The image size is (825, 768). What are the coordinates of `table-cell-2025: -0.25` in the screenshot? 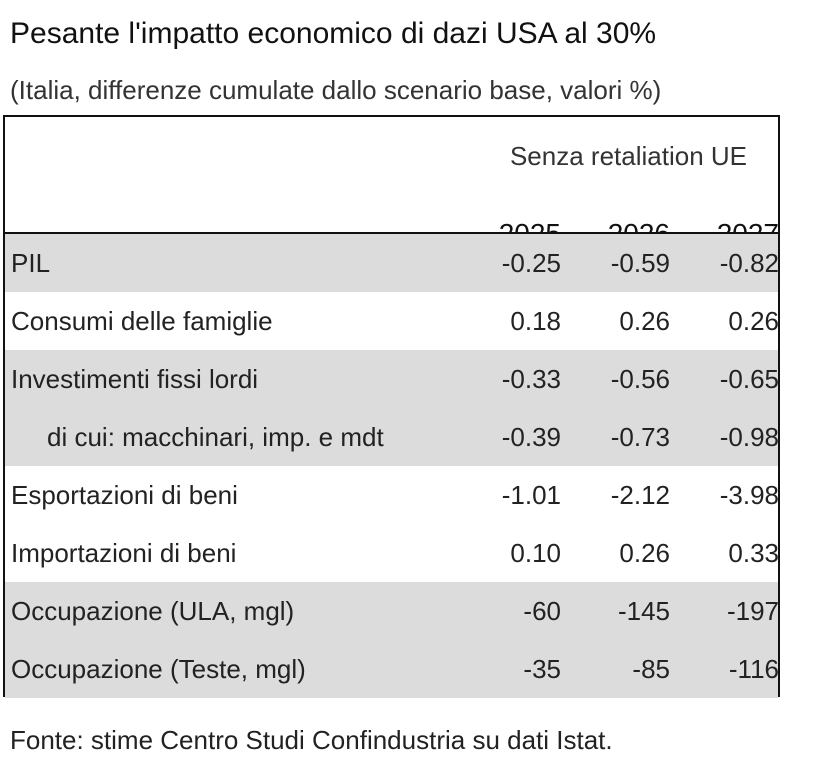 It's located at (531, 263).